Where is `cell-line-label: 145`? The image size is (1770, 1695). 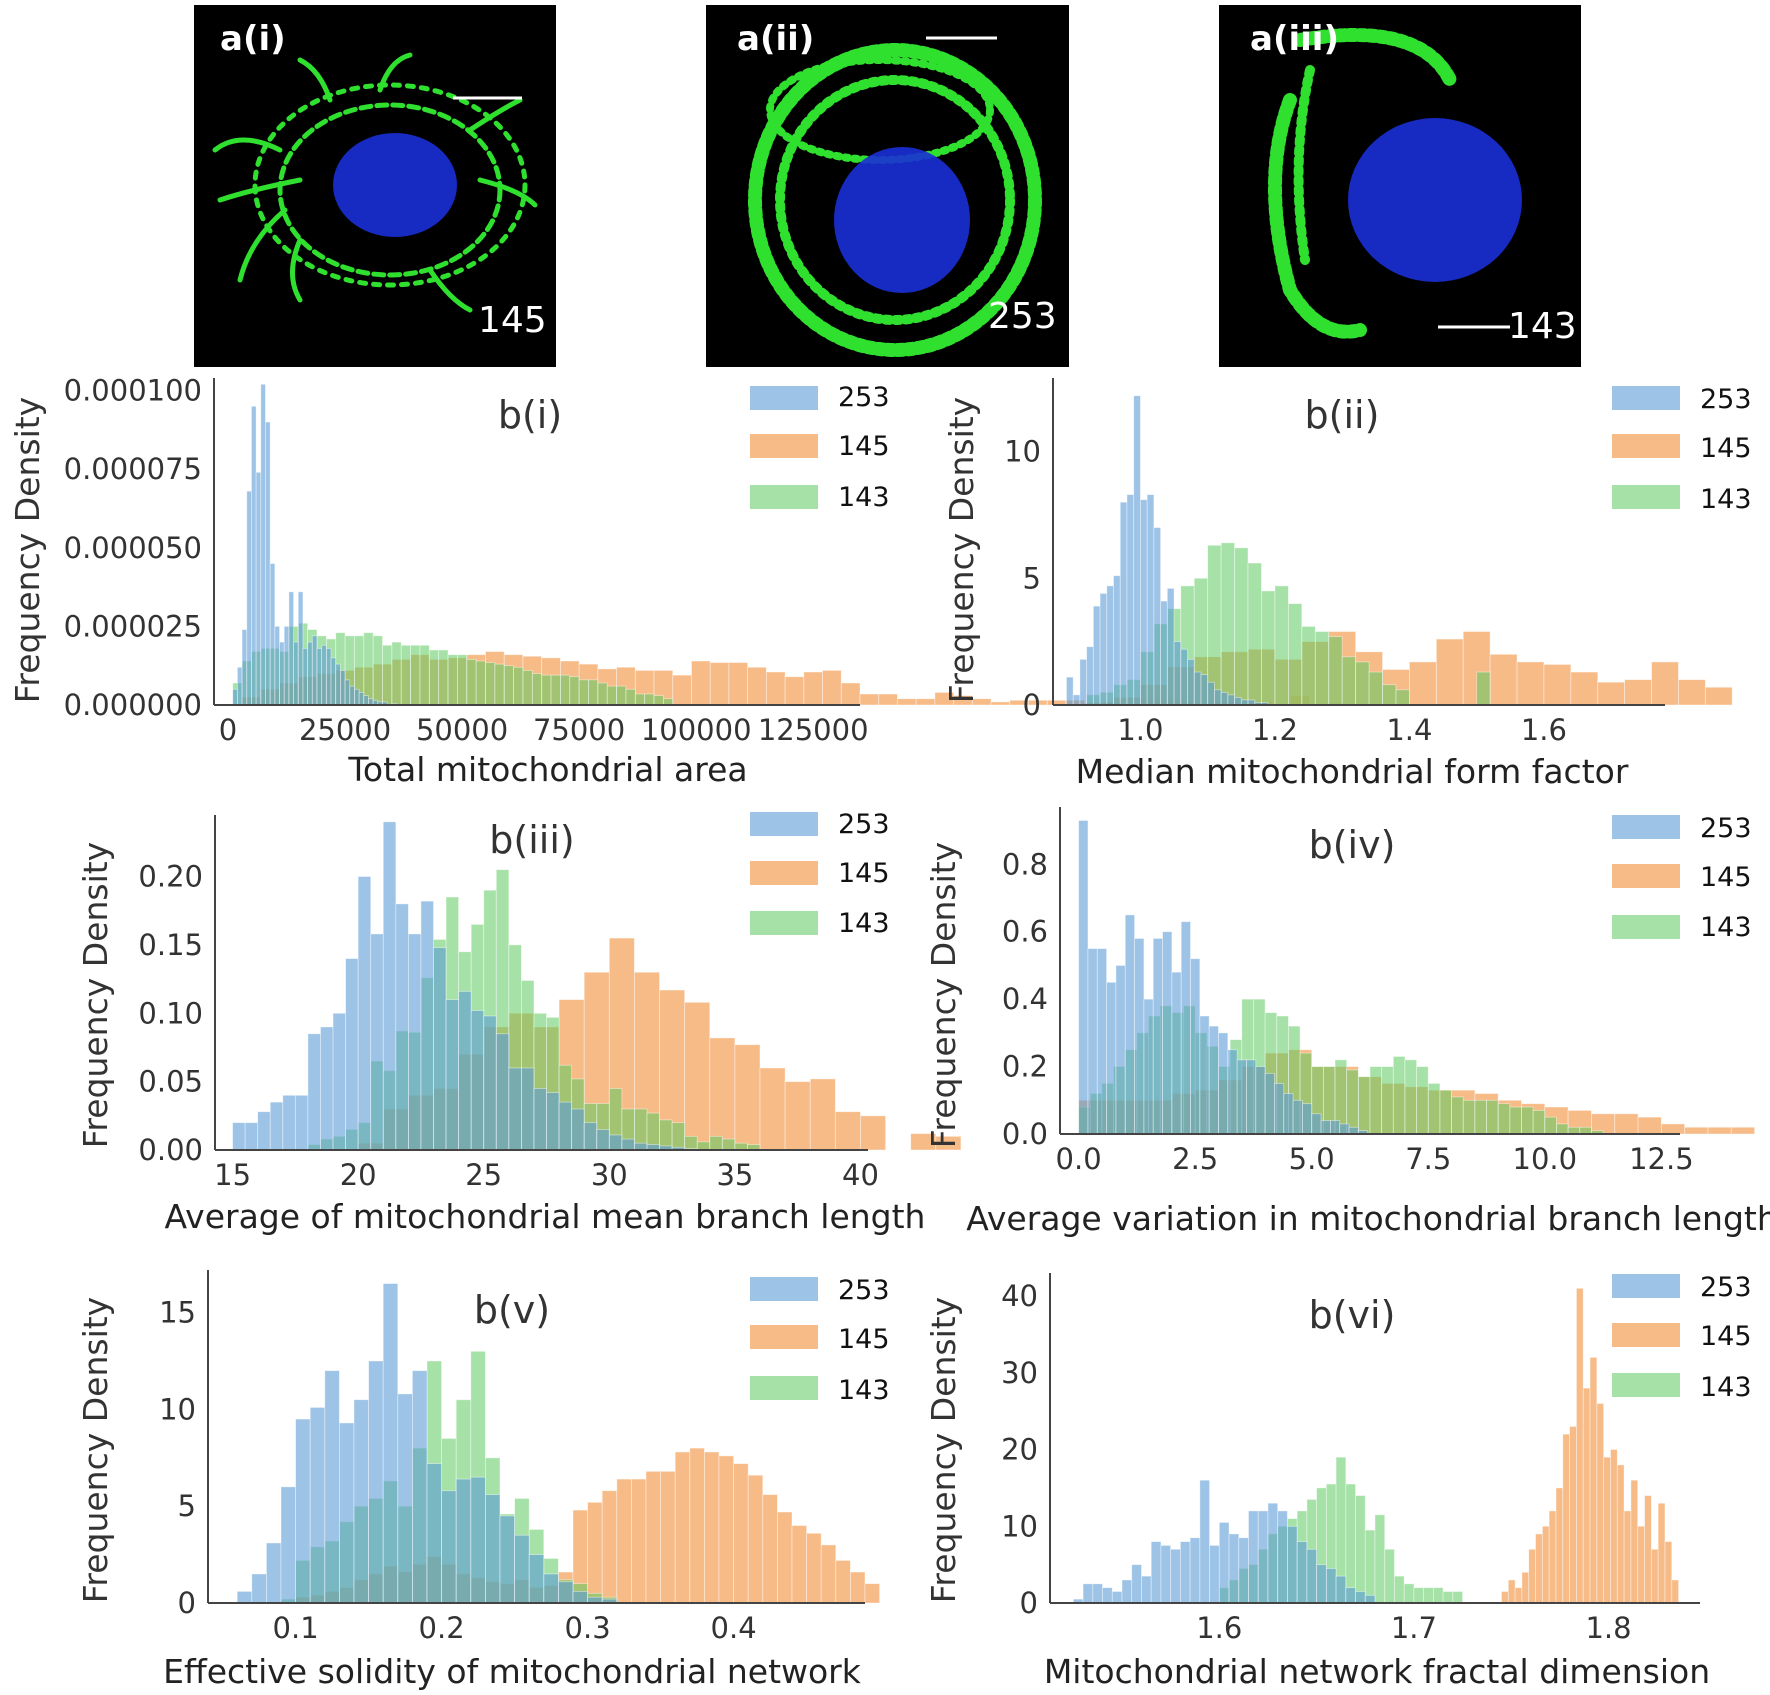 cell-line-label: 145 is located at coordinates (512, 320).